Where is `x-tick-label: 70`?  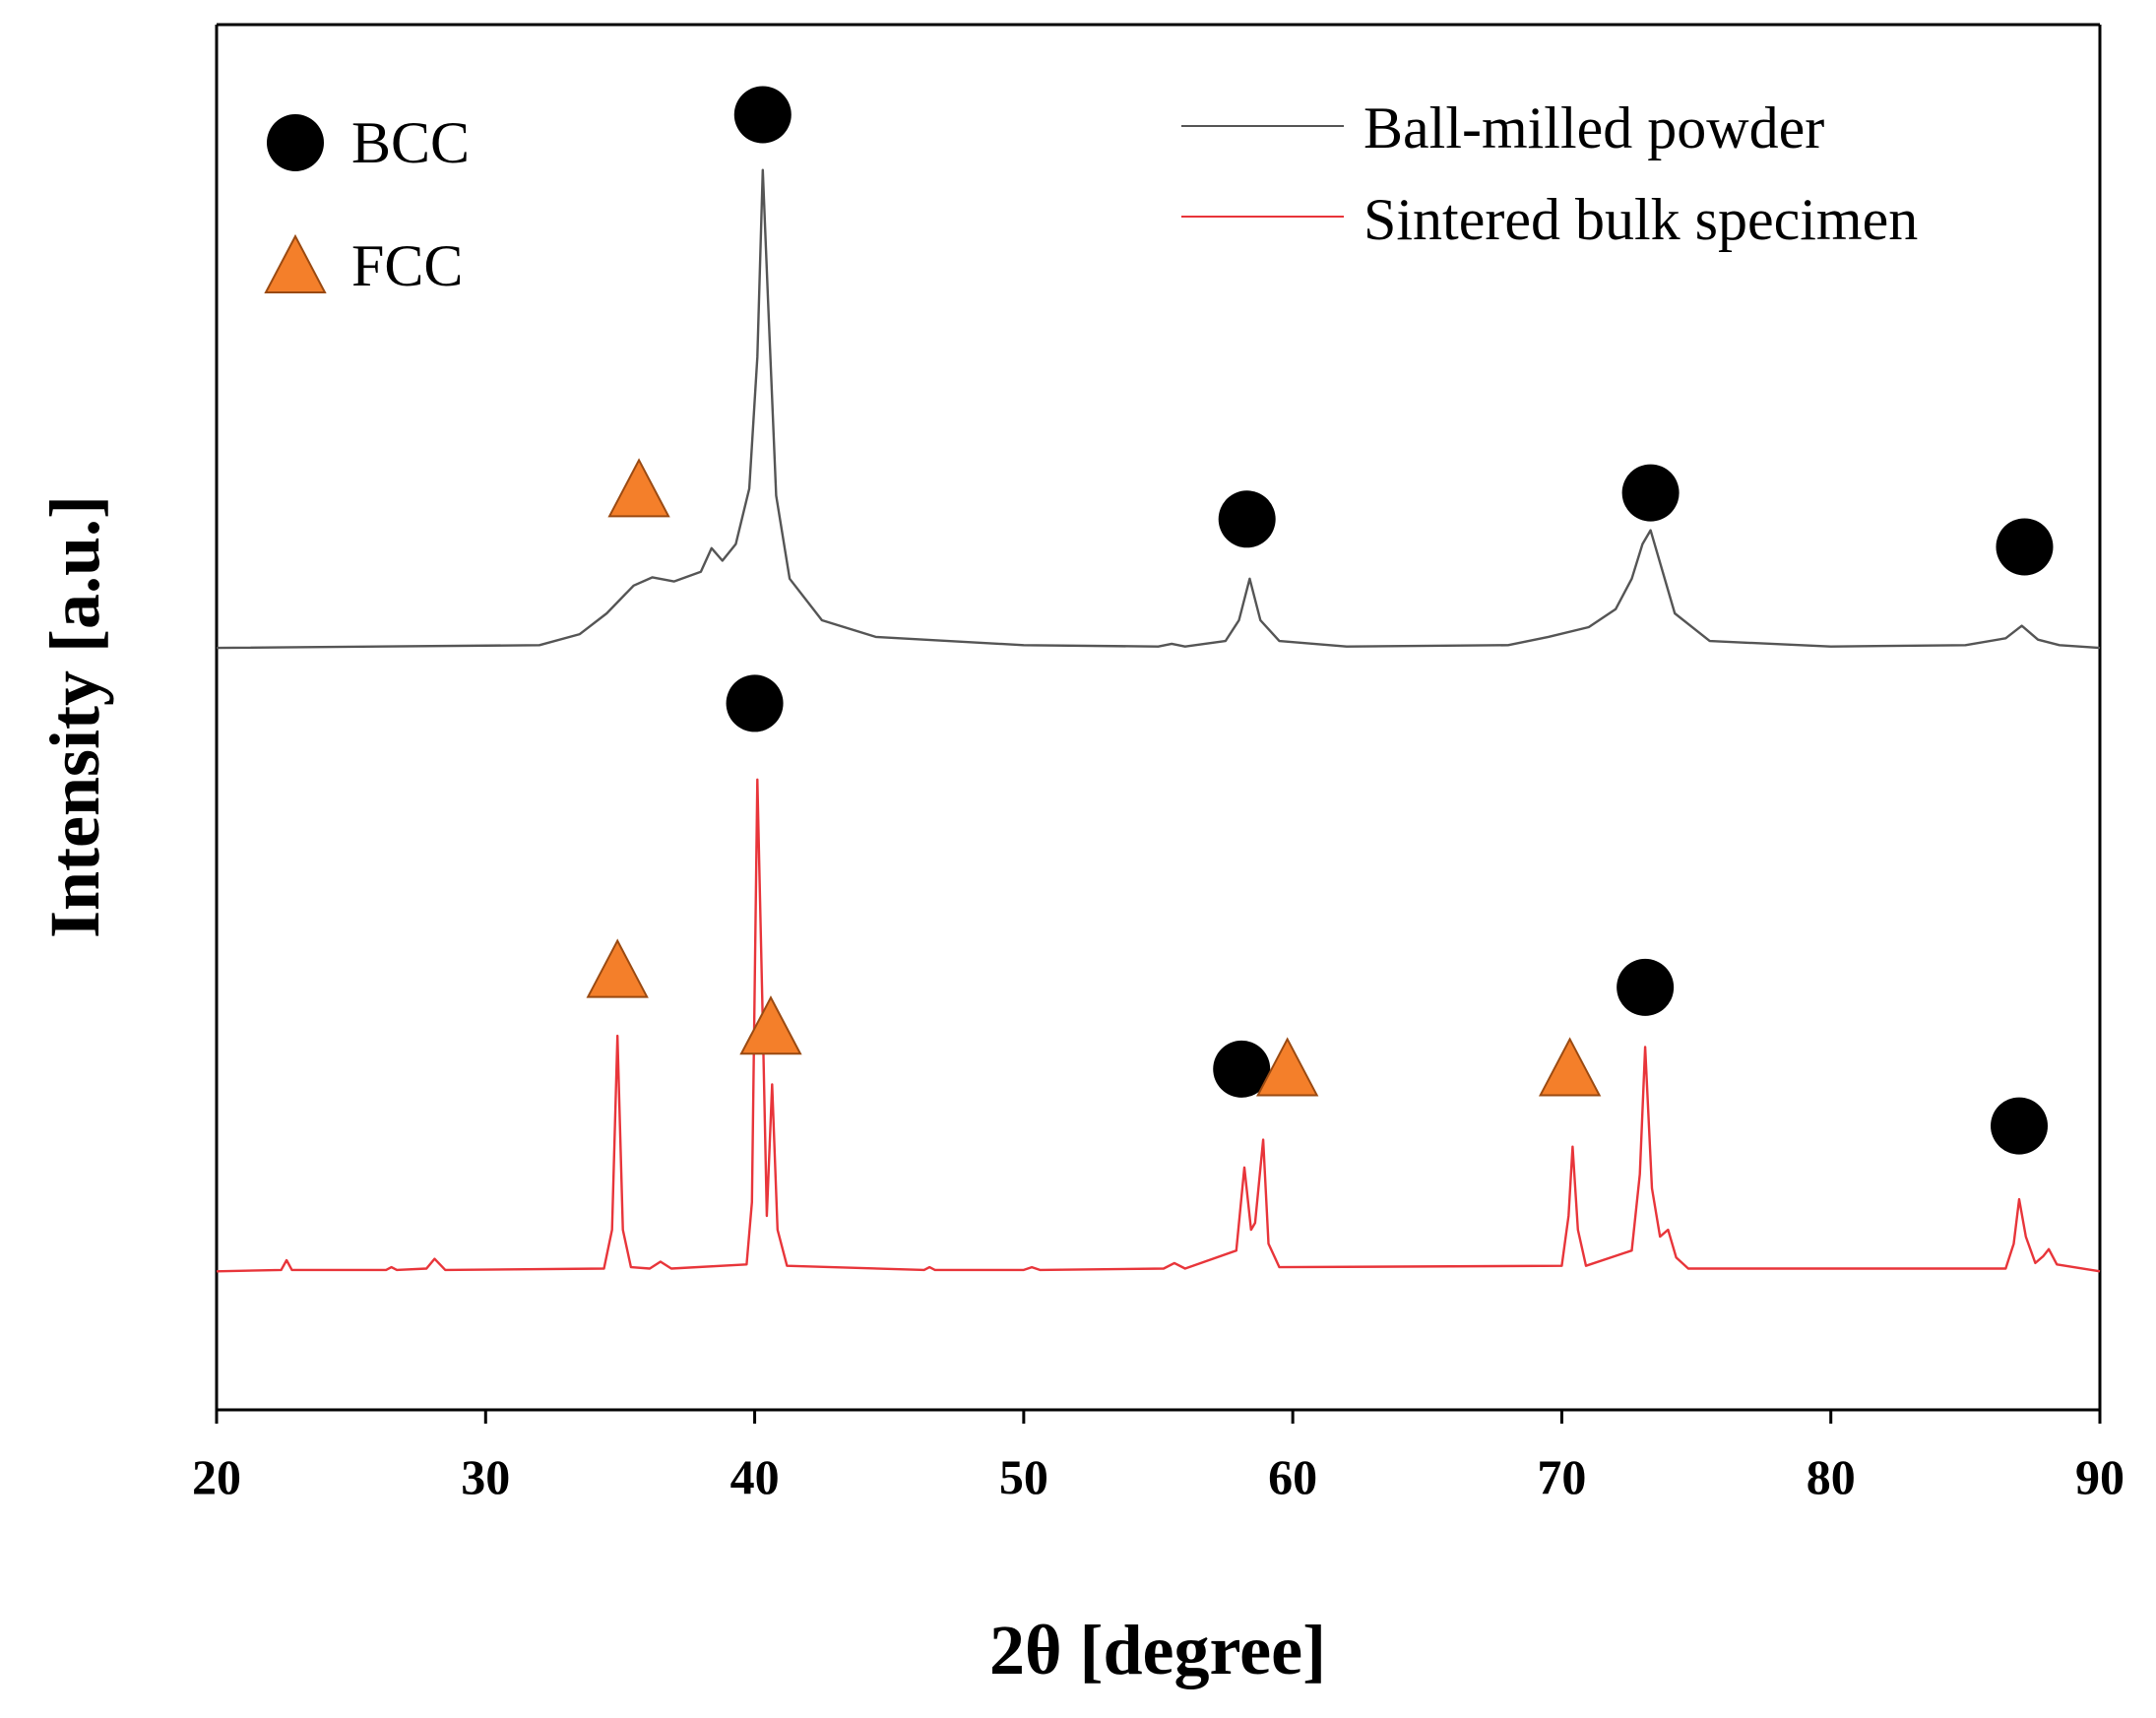
x-tick-label: 70 is located at coordinates (1562, 1476).